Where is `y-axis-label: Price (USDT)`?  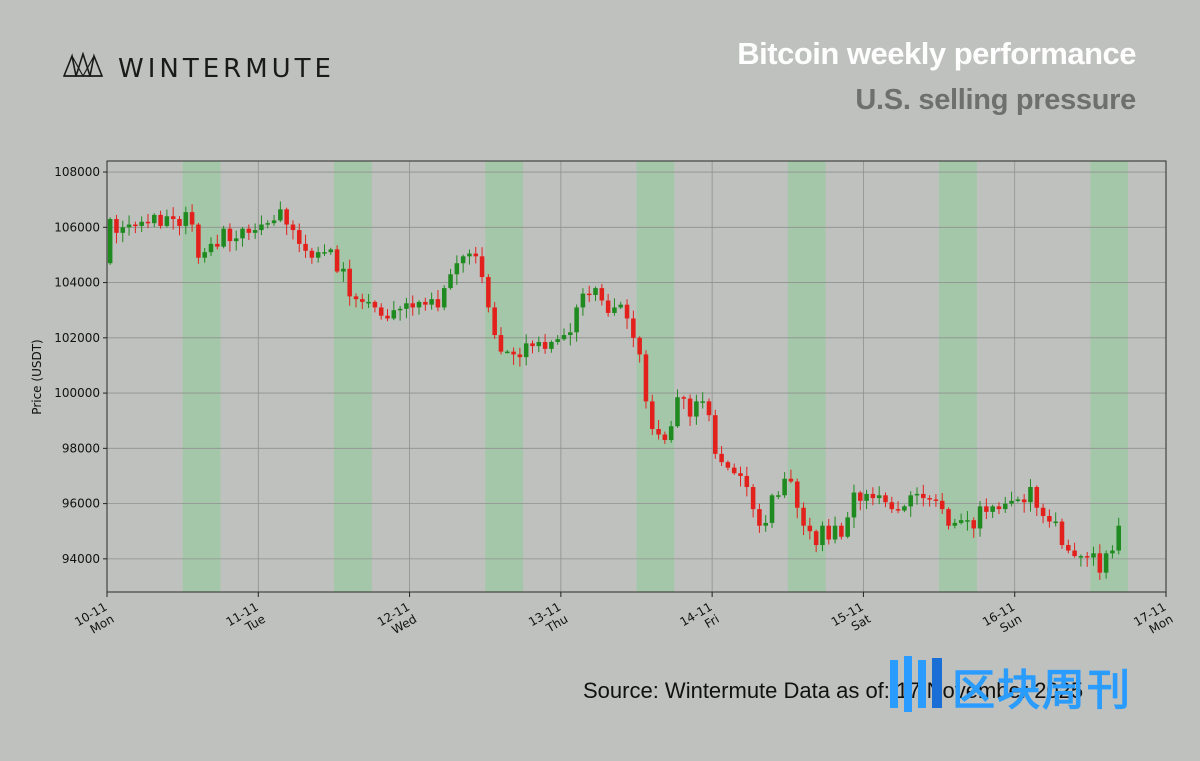
y-axis-label: Price (USDT) is located at coordinates (37, 376).